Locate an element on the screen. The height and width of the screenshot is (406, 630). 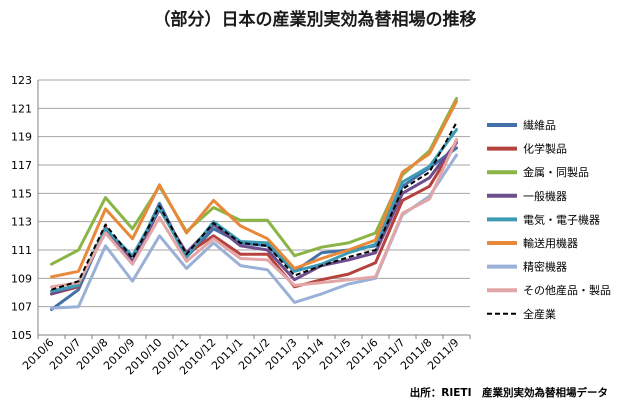
y-tick-label: 113 is located at coordinates (21, 222).